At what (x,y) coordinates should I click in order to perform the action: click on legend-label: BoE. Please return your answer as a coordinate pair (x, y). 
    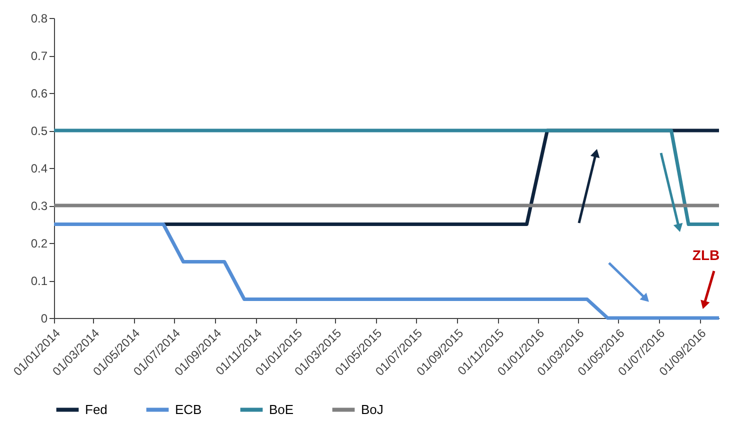
    Looking at the image, I should click on (281, 409).